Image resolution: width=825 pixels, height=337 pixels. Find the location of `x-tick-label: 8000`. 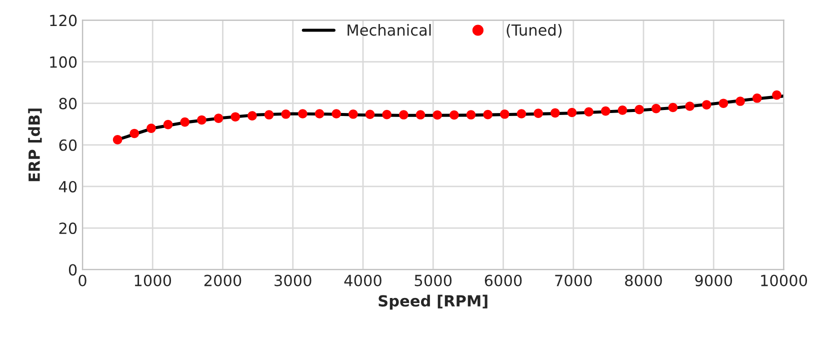

x-tick-label: 8000 is located at coordinates (643, 280).